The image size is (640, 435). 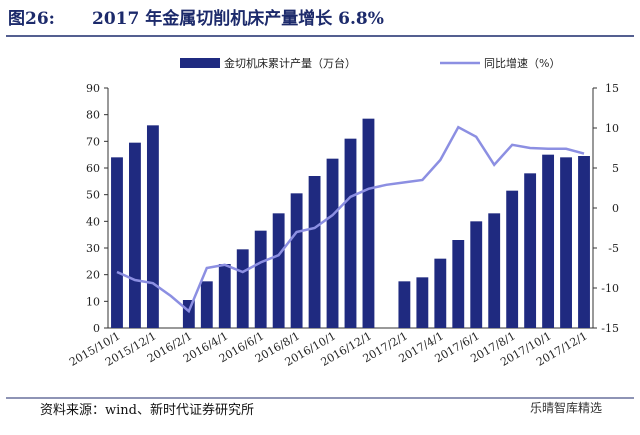 I want to click on y2-tick-label: 5, so click(x=615, y=168).